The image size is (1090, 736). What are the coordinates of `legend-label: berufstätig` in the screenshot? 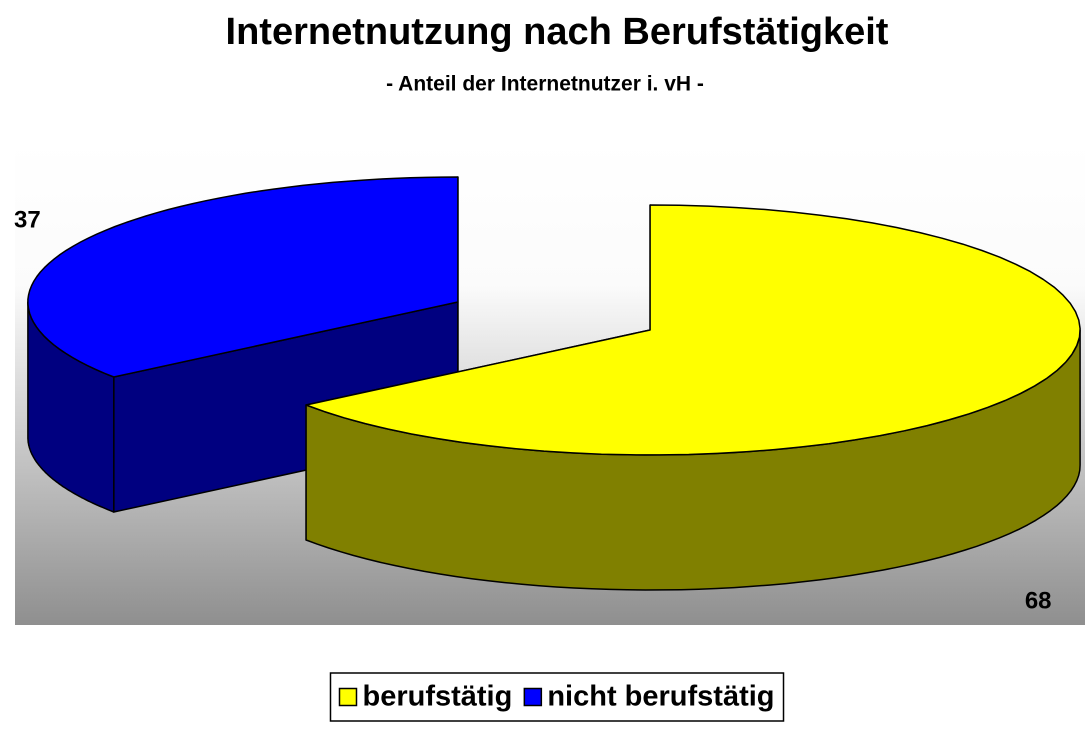 It's located at (437, 697).